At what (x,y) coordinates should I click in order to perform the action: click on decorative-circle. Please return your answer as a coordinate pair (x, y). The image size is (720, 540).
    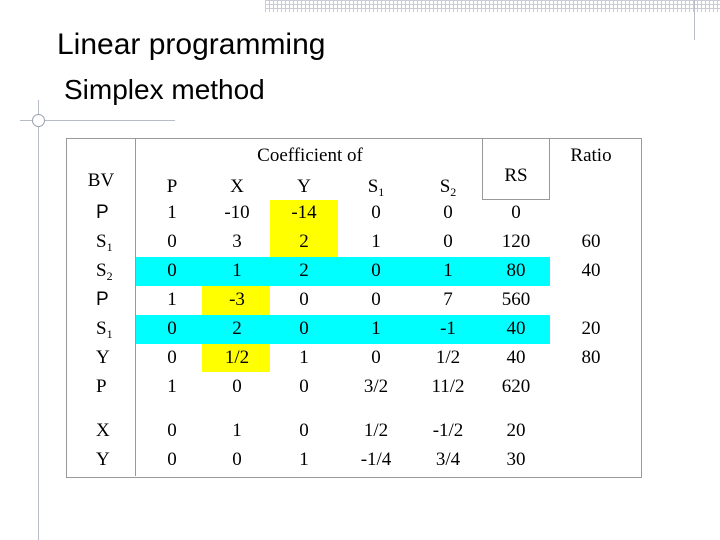
    Looking at the image, I should click on (38, 120).